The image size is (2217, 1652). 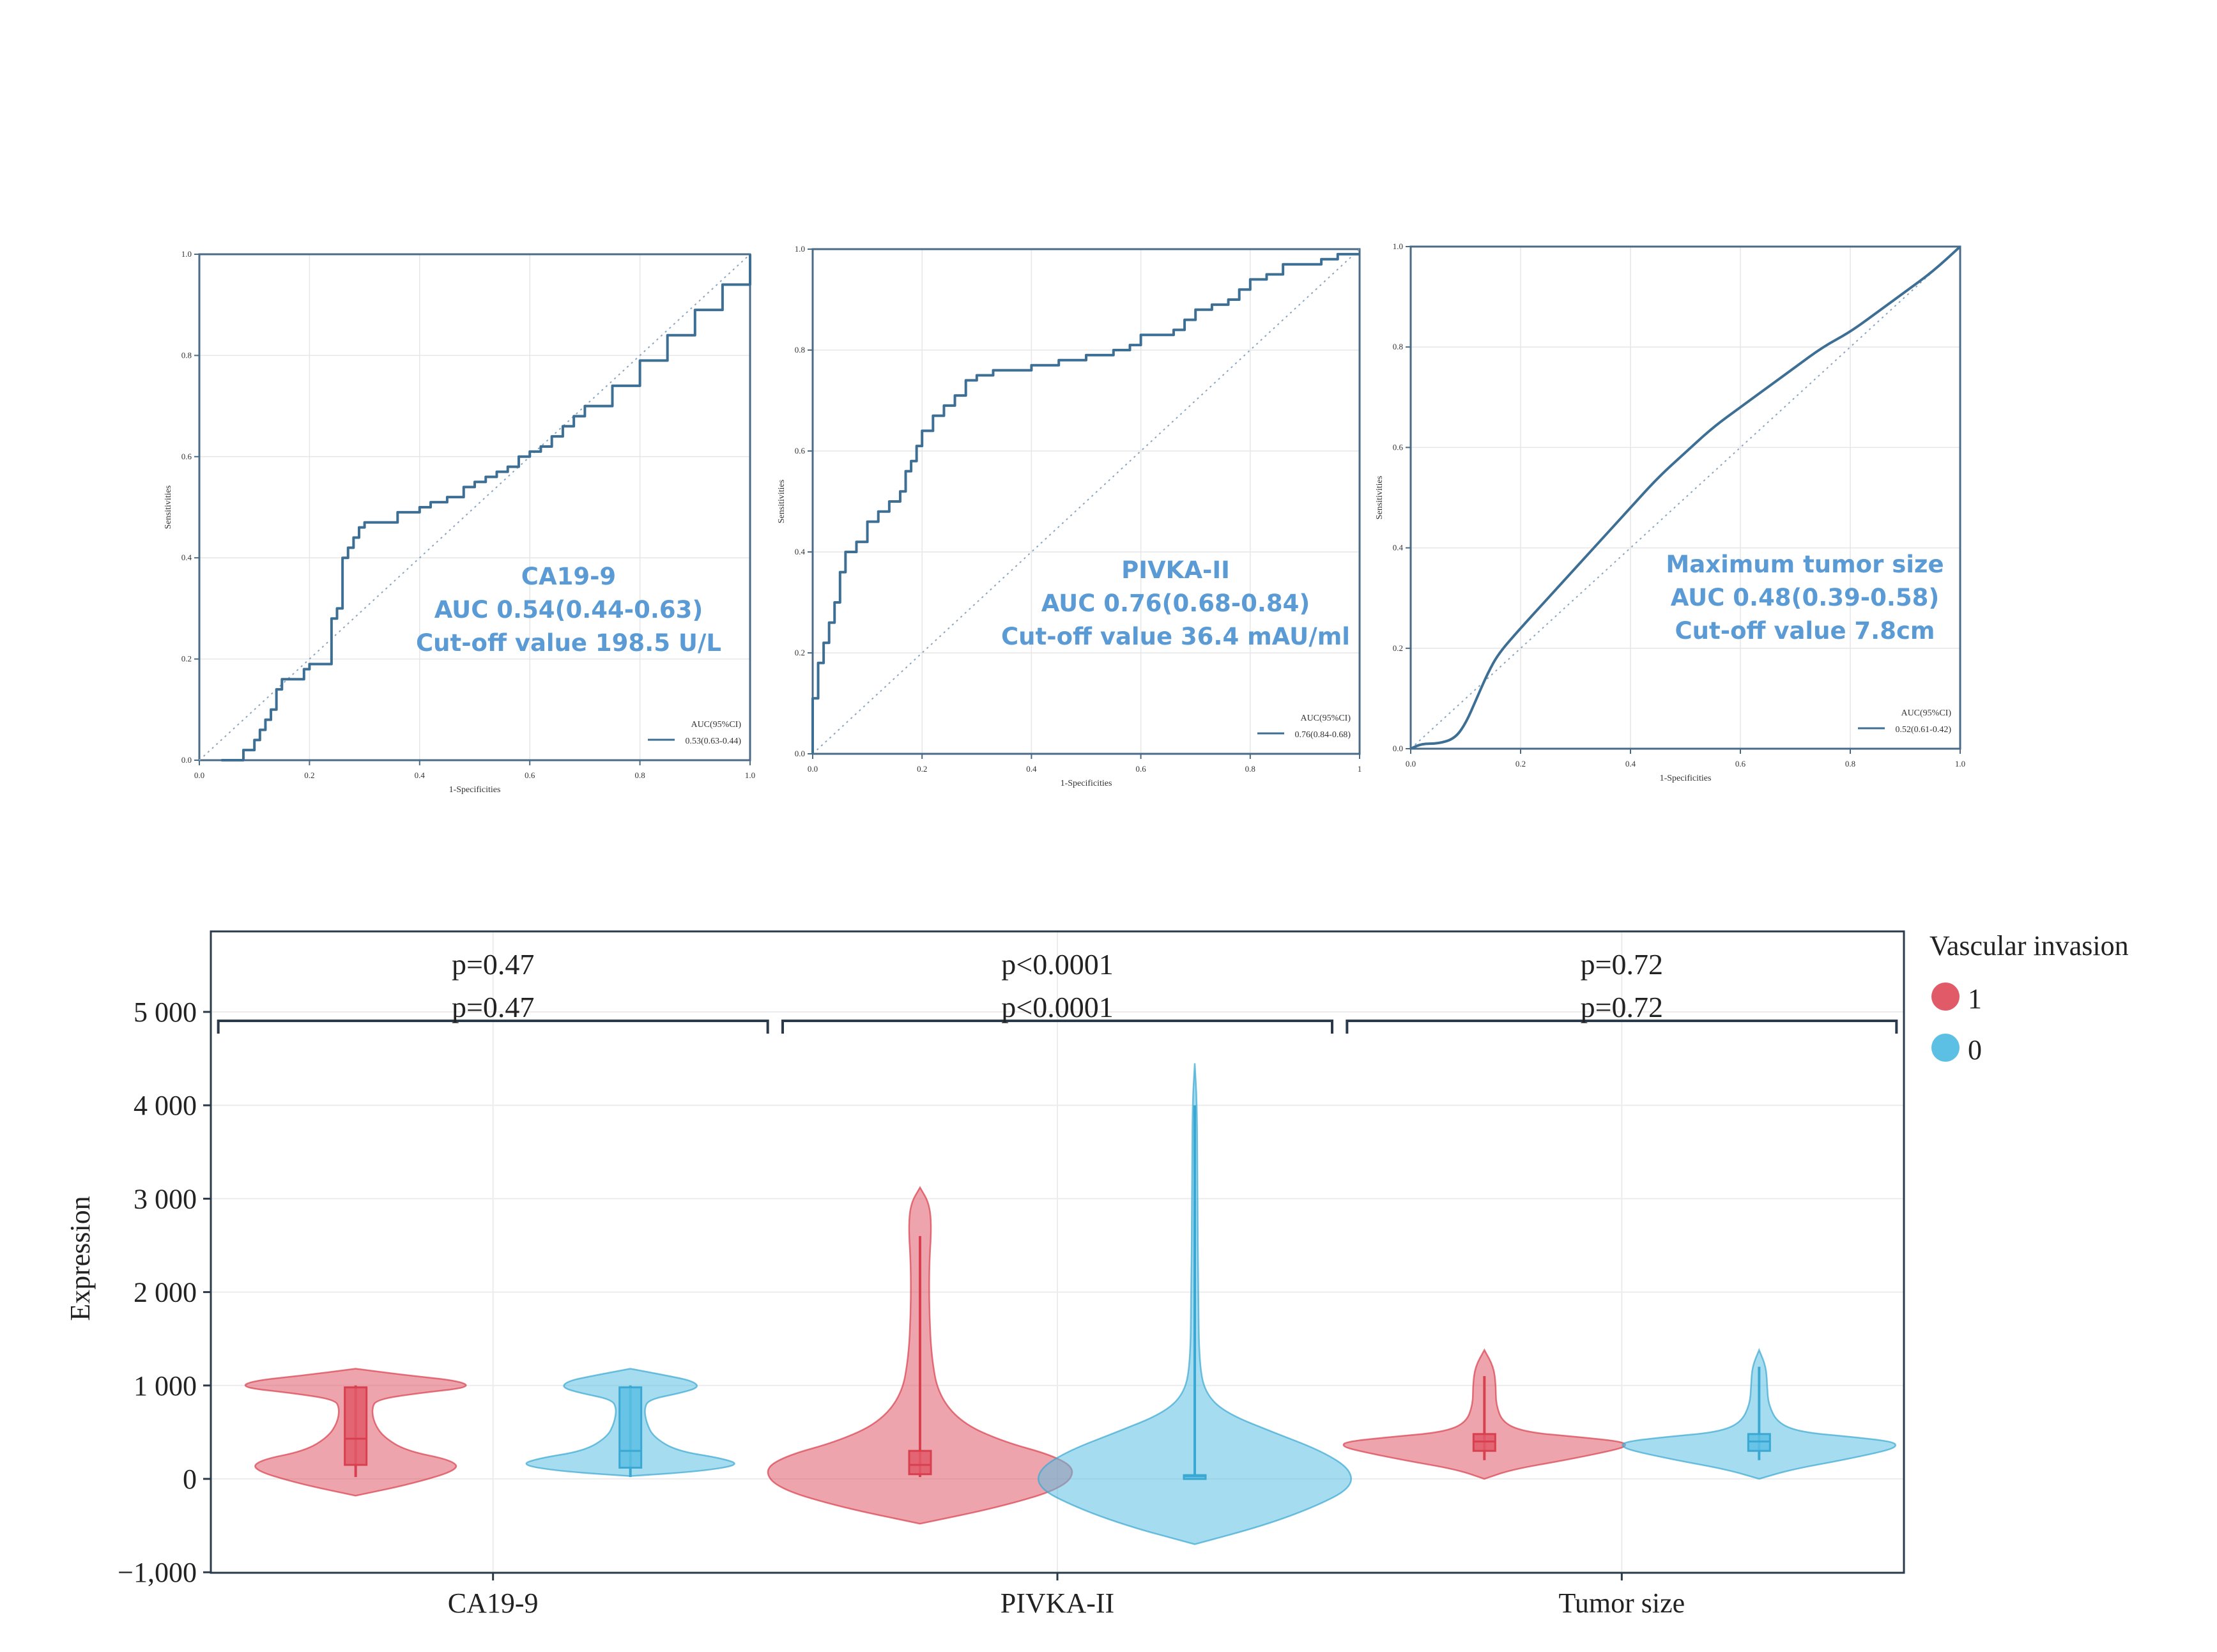 What do you see at coordinates (714, 741) in the screenshot?
I see `roc-legend-entry: 0.53(0.63-0.44)` at bounding box center [714, 741].